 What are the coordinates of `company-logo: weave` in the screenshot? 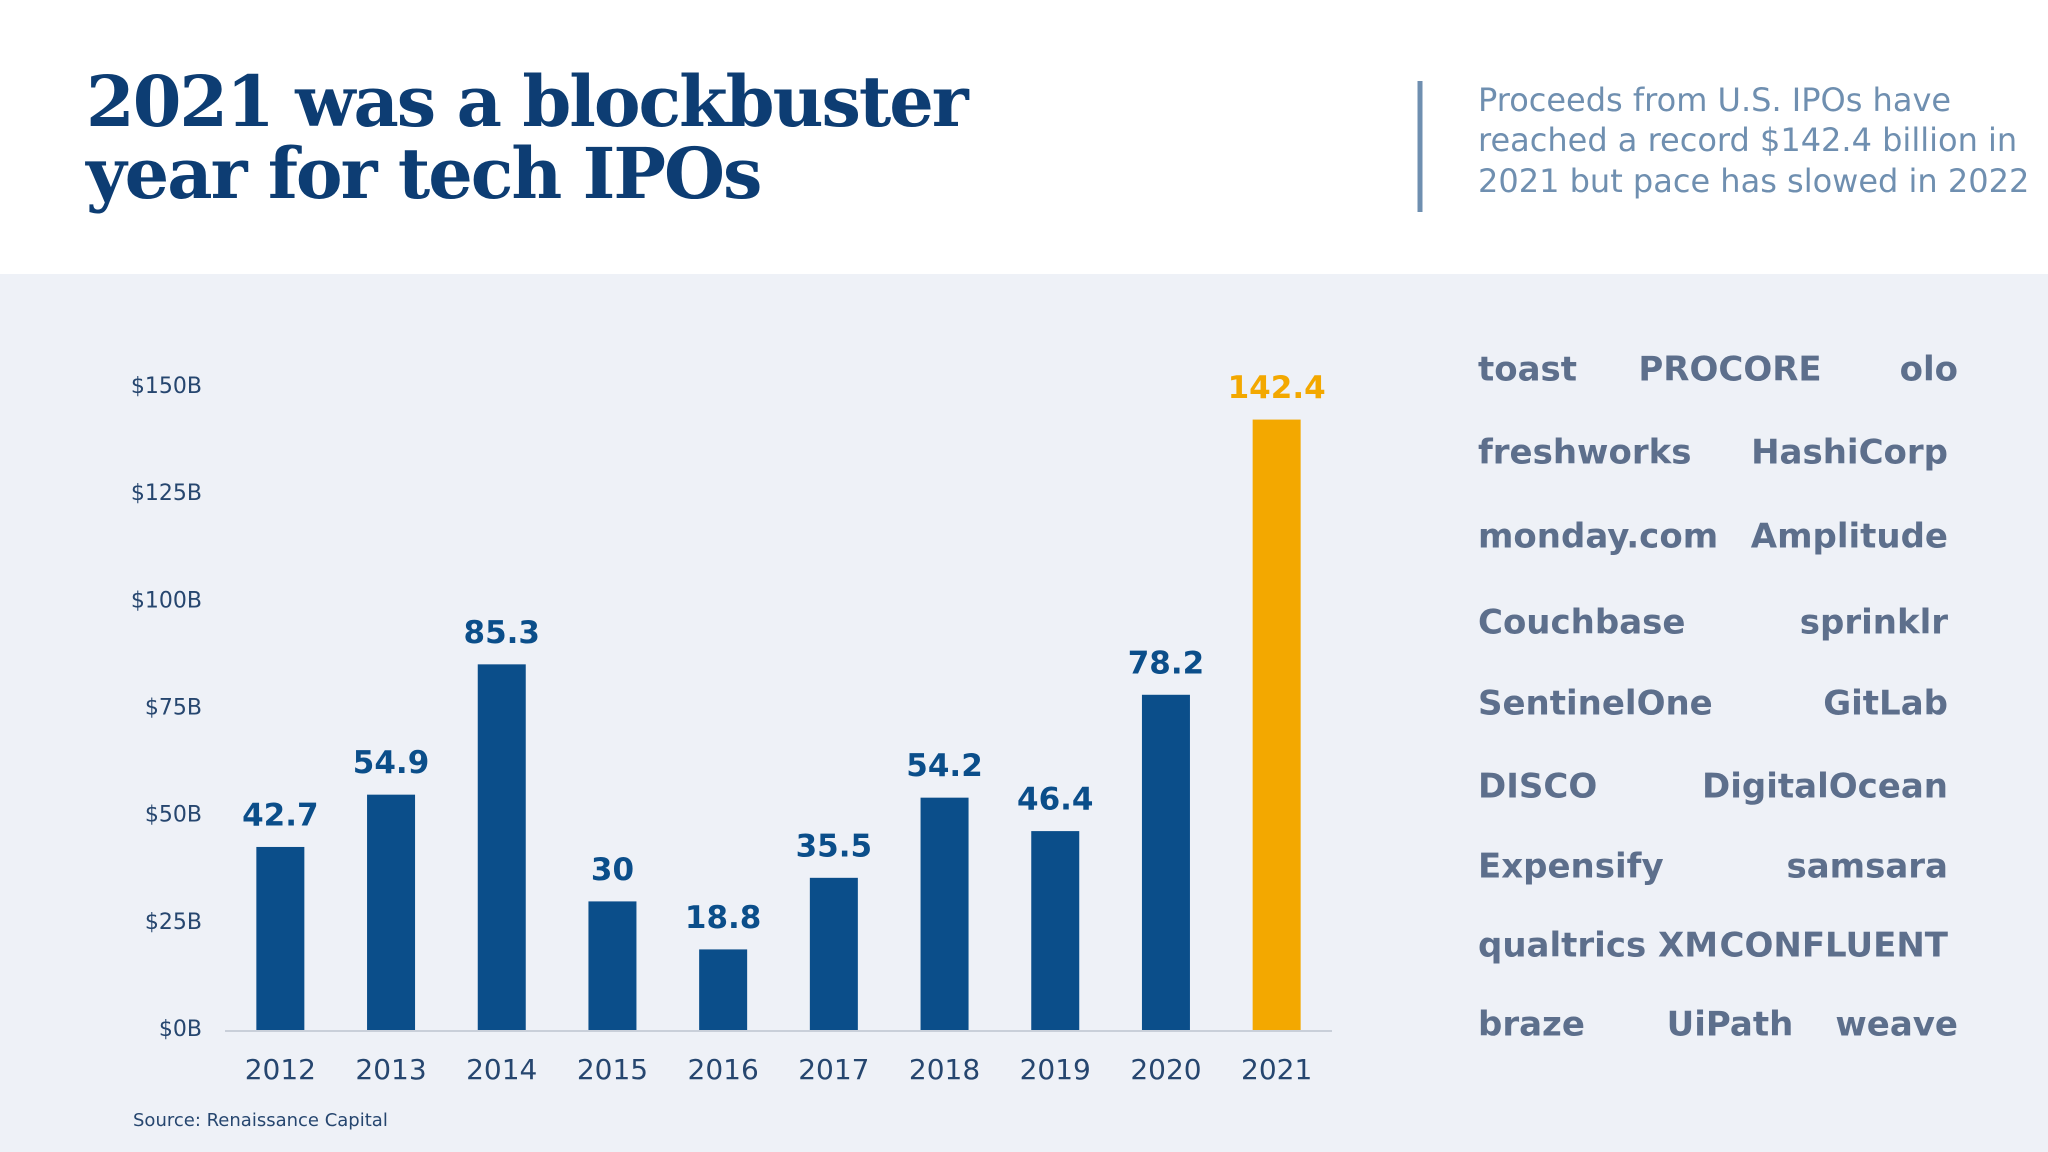 It's located at (1896, 1025).